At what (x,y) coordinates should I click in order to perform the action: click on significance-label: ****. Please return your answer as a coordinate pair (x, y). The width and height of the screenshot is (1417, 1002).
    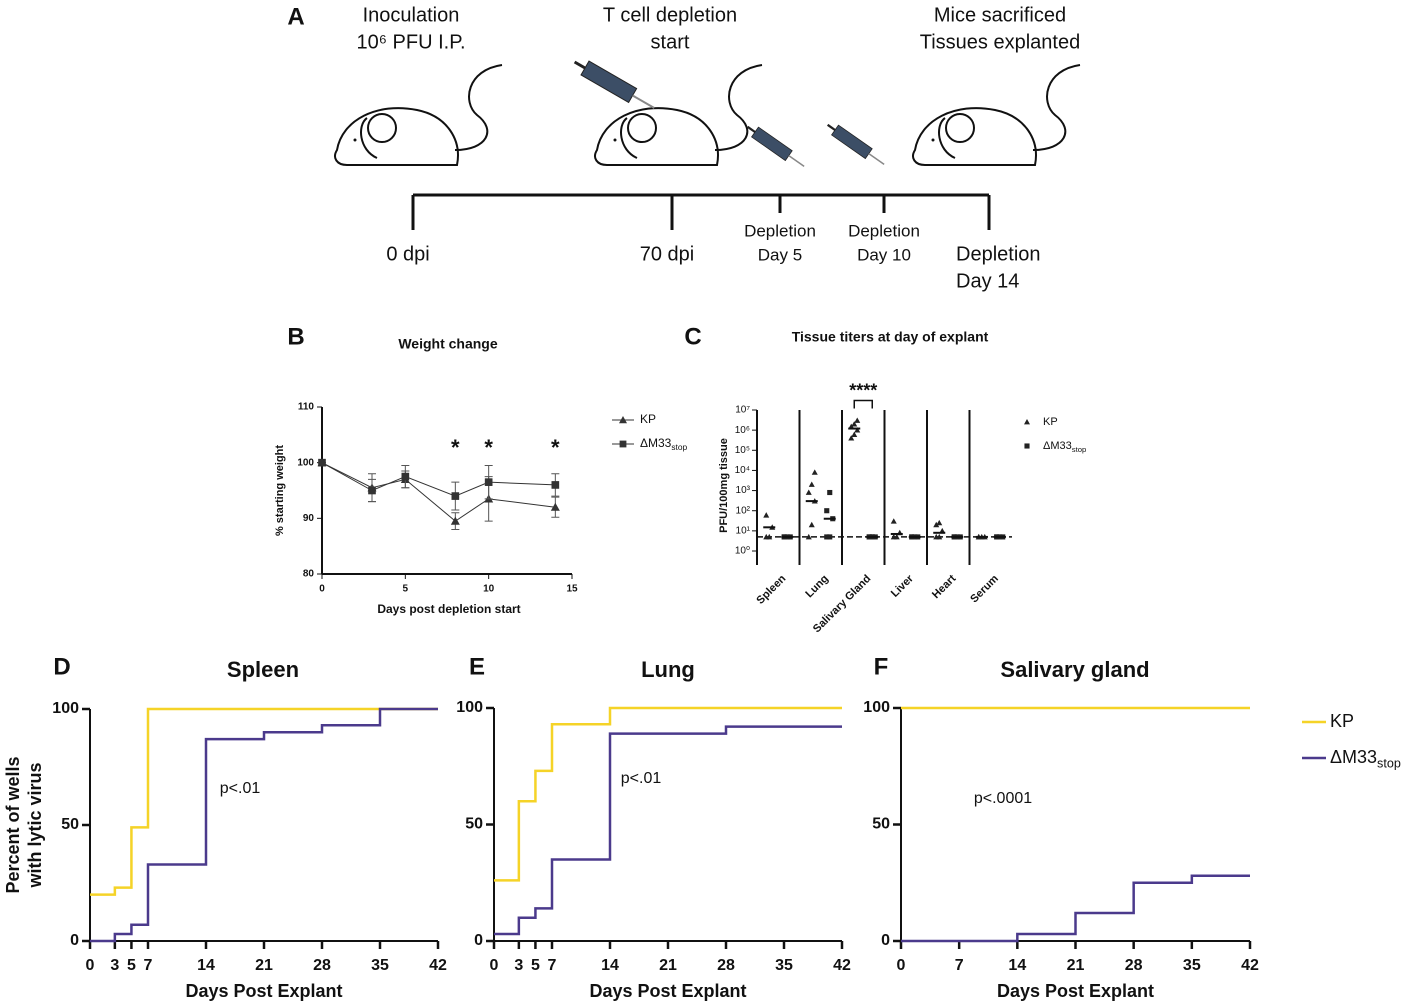
    Looking at the image, I should click on (863, 390).